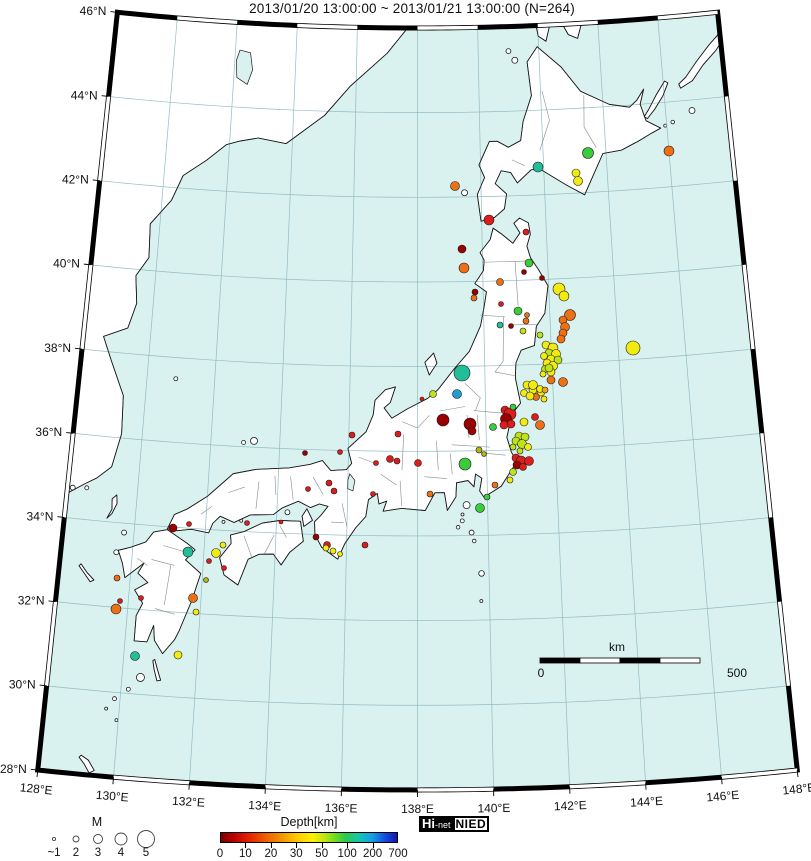 This screenshot has height=861, width=811. What do you see at coordinates (372, 854) in the screenshot?
I see `depth-tick-label: 200` at bounding box center [372, 854].